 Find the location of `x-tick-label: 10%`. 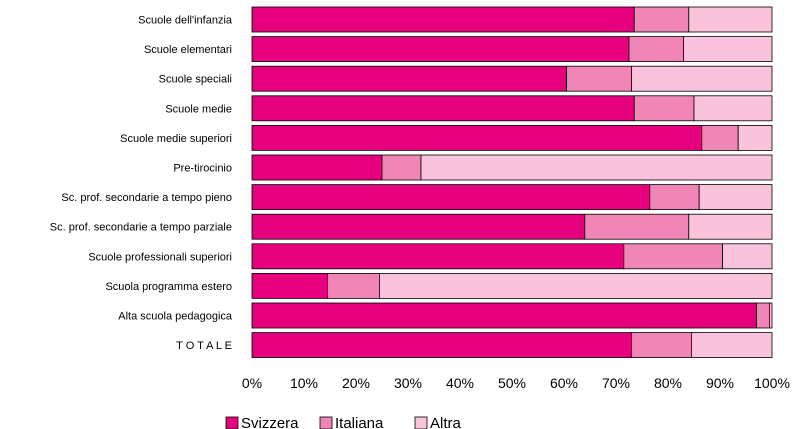

x-tick-label: 10% is located at coordinates (304, 383).